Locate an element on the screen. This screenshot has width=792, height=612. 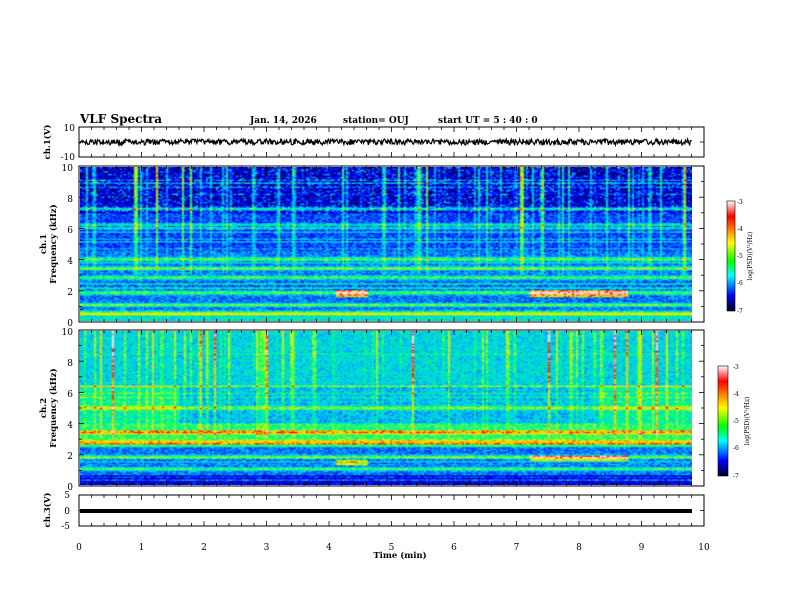
xtick-2: 2 is located at coordinates (204, 548).